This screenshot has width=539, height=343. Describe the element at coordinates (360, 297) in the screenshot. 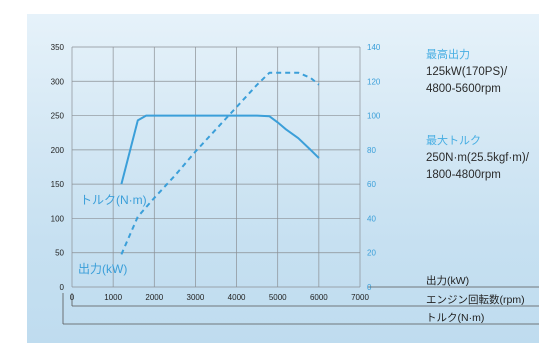

I see `x-tick-label: 7000` at that location.